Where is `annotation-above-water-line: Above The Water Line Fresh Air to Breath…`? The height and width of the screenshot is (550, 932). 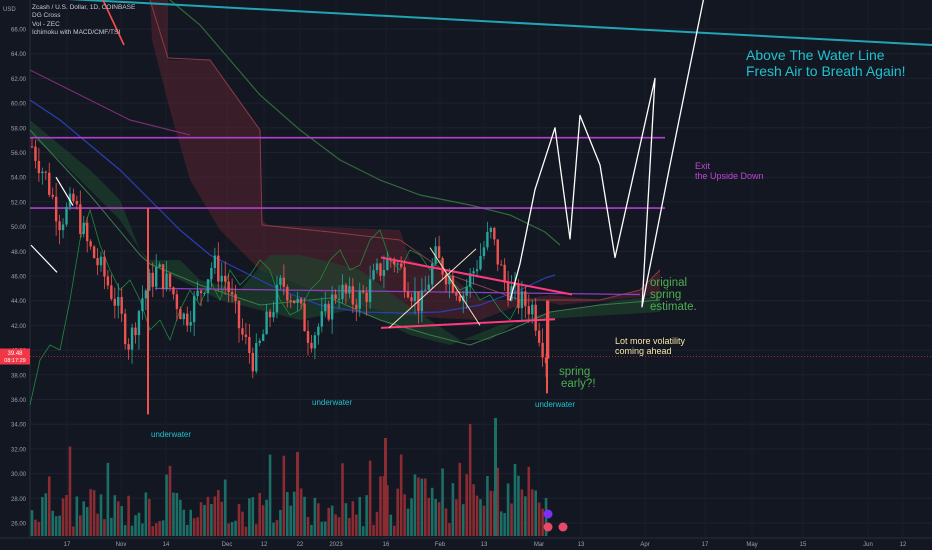
annotation-above-water-line: Above The Water Line Fresh Air to Breath… is located at coordinates (826, 63).